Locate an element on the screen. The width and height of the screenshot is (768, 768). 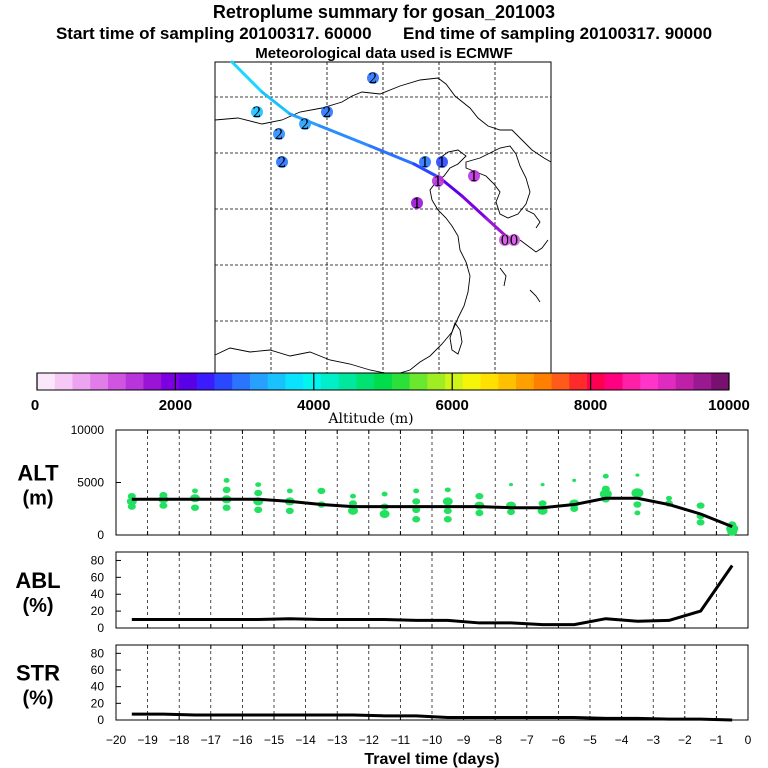
y-axis-unit: (%) is located at coordinates (37, 699).